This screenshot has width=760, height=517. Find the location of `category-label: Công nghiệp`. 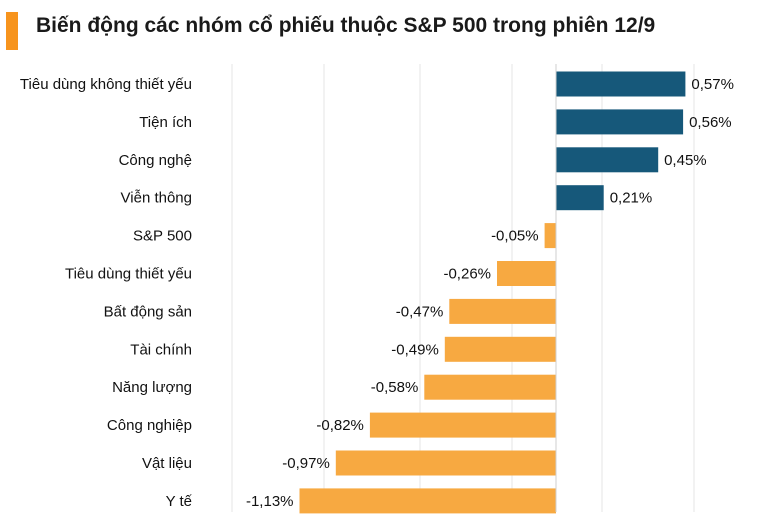

category-label: Công nghiệp is located at coordinates (149, 425).